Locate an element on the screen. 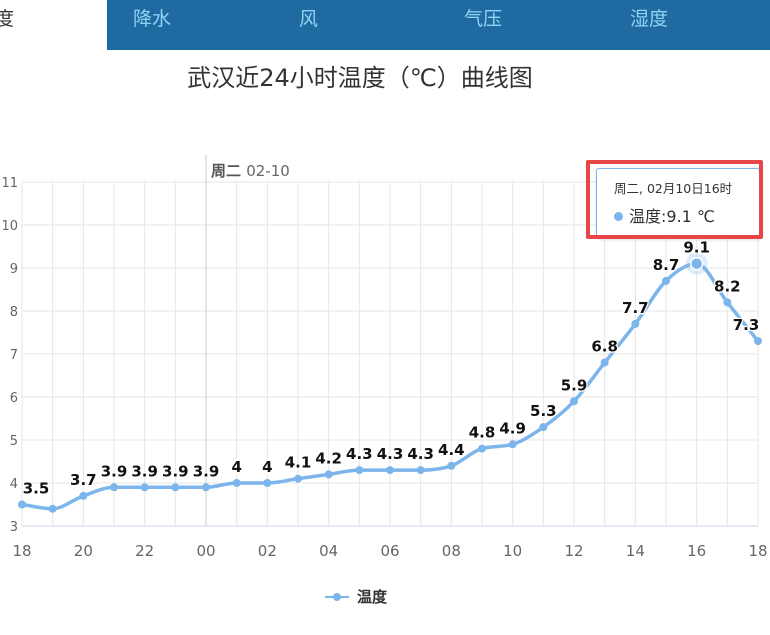 Image resolution: width=770 pixels, height=635 pixels. legend-label: 温度 is located at coordinates (372, 597).